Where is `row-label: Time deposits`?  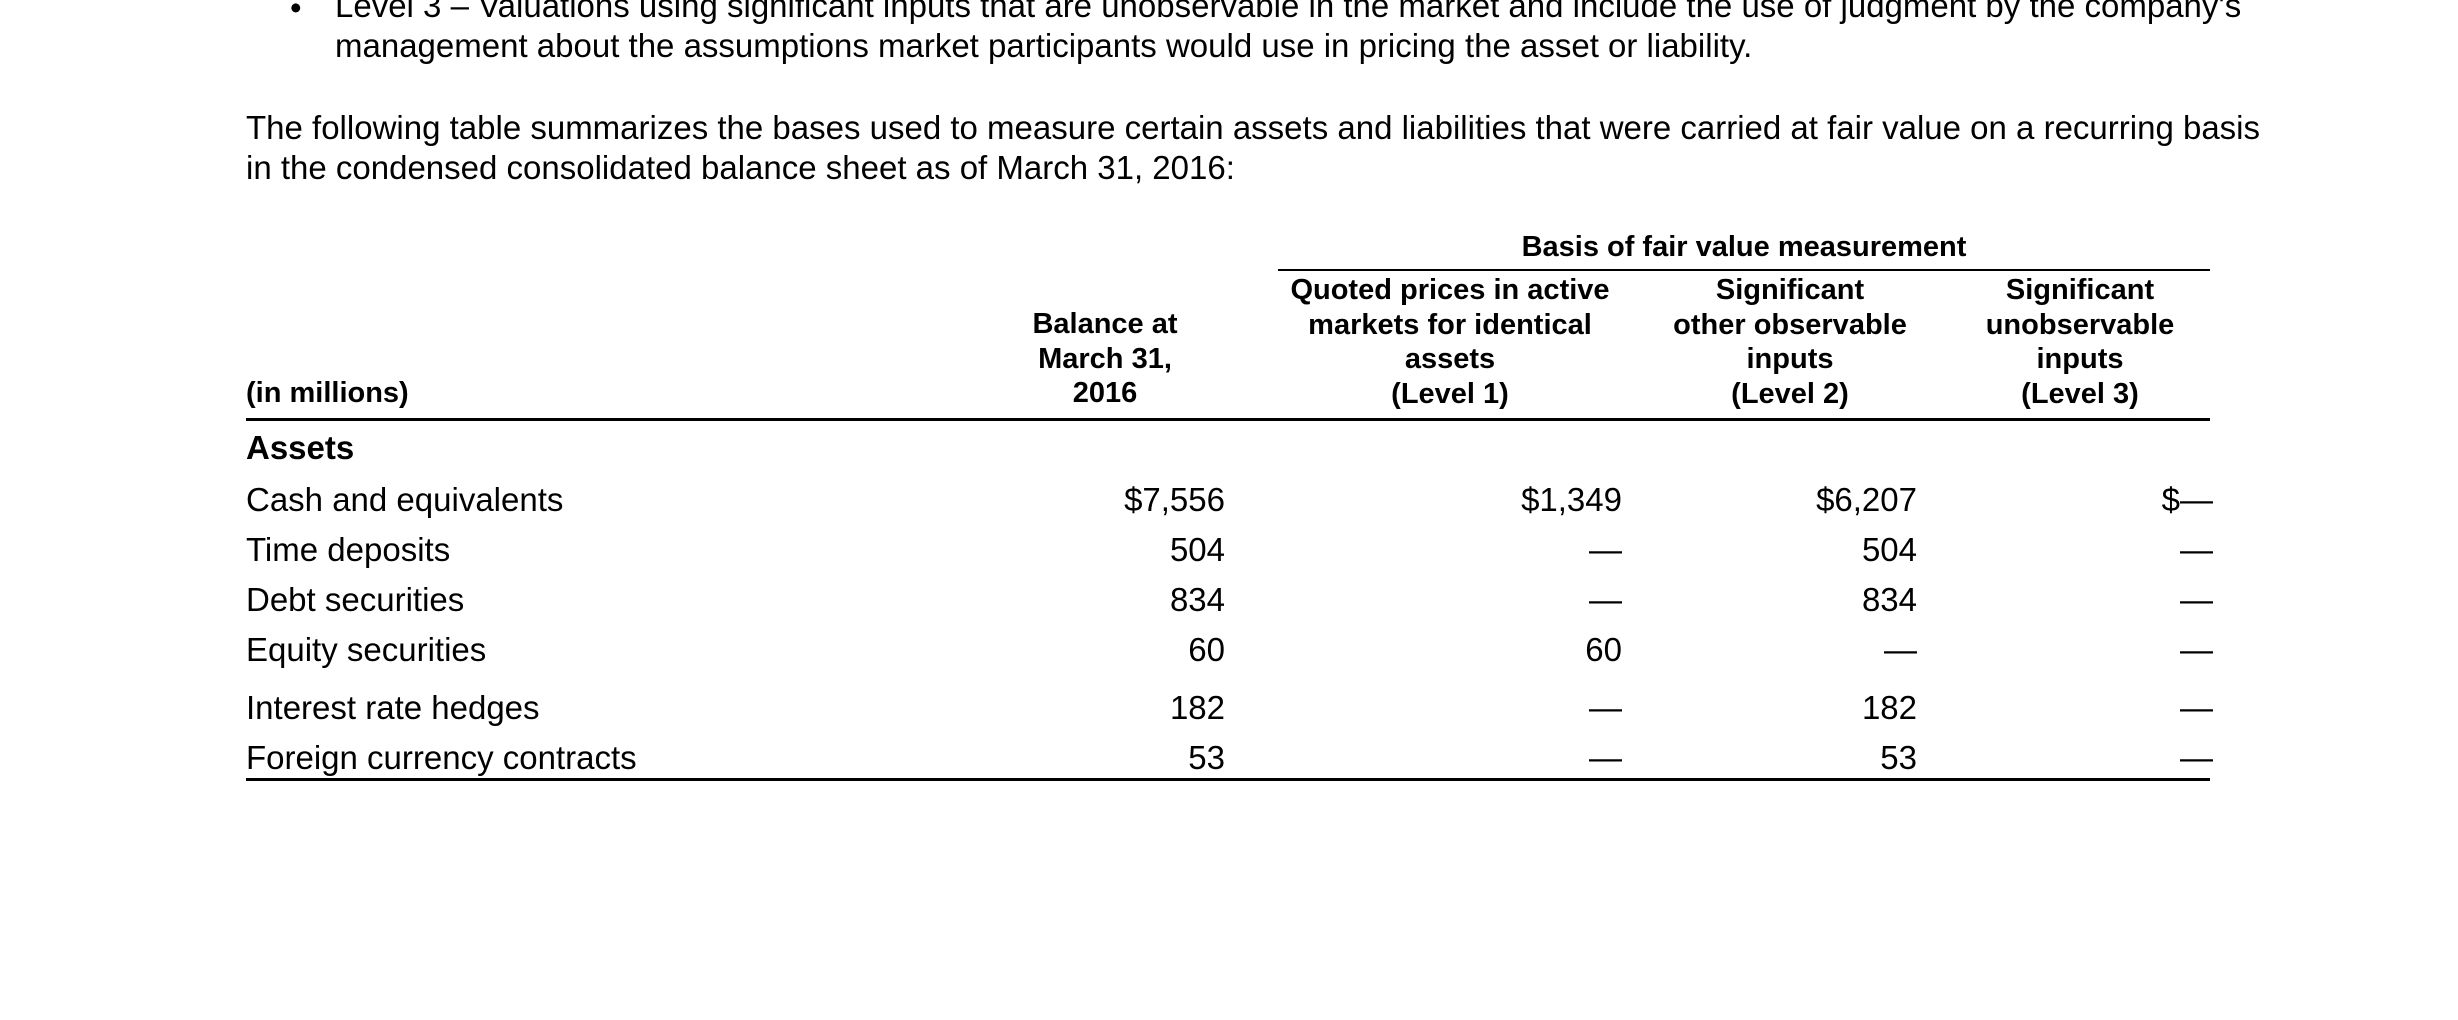
row-label: Time deposits is located at coordinates (348, 549).